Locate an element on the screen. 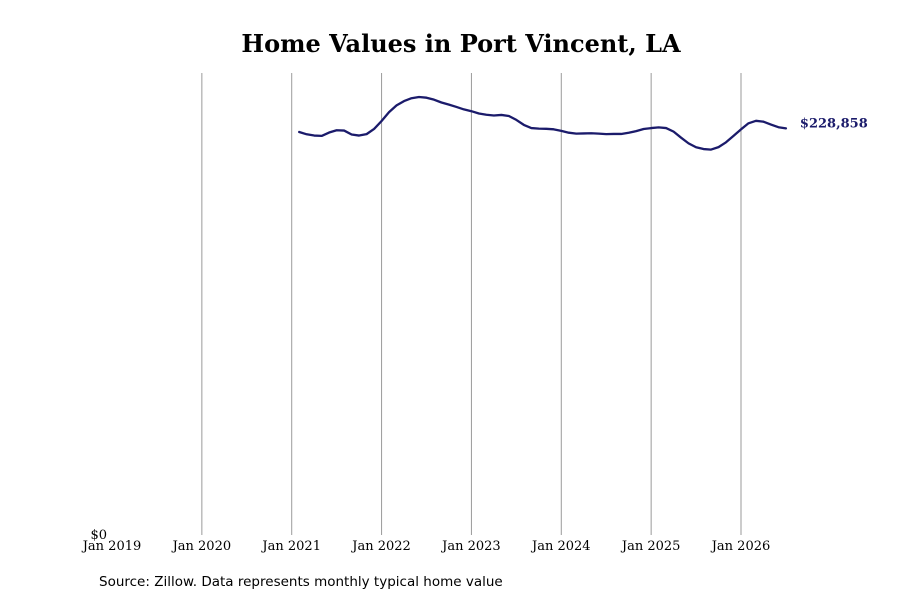 Image resolution: width=900 pixels, height=600 pixels. x-tick-label-2026: Jan 2026 is located at coordinates (740, 546).